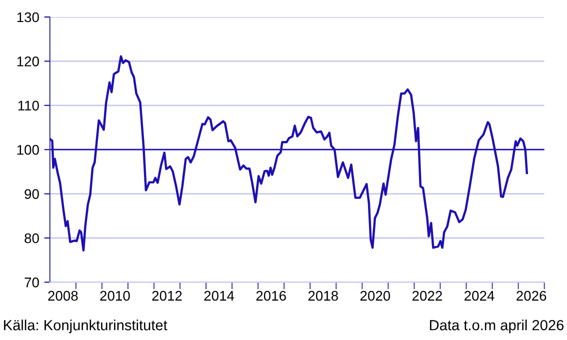 The width and height of the screenshot is (567, 340). What do you see at coordinates (28, 105) in the screenshot?
I see `y-tick-label: 110` at bounding box center [28, 105].